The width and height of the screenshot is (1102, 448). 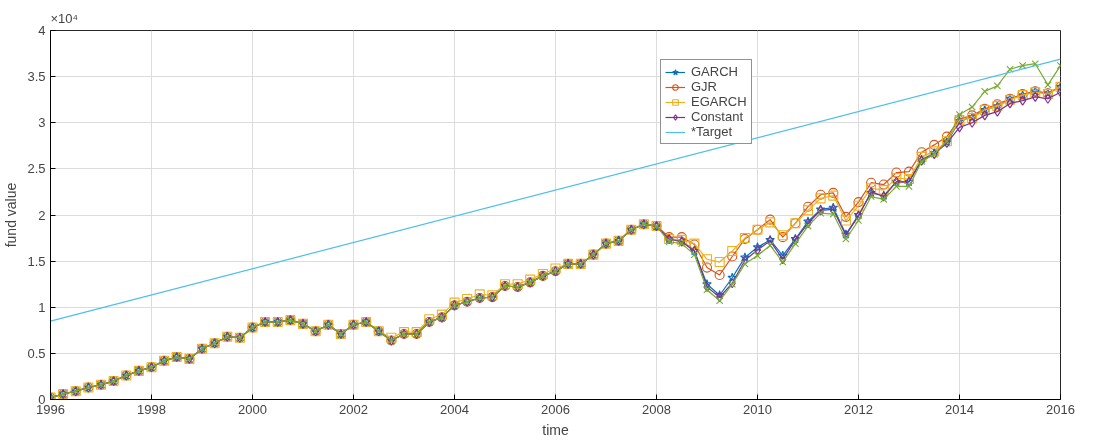 What do you see at coordinates (555, 409) in the screenshot?
I see `x-tick-label: 2006` at bounding box center [555, 409].